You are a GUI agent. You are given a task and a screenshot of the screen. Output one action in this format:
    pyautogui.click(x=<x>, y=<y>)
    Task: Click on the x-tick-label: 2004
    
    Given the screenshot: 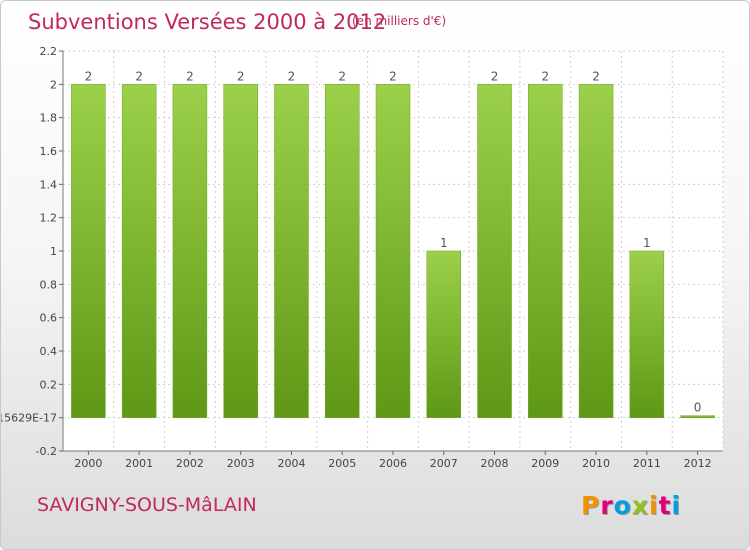 What is the action you would take?
    pyautogui.click(x=291, y=463)
    